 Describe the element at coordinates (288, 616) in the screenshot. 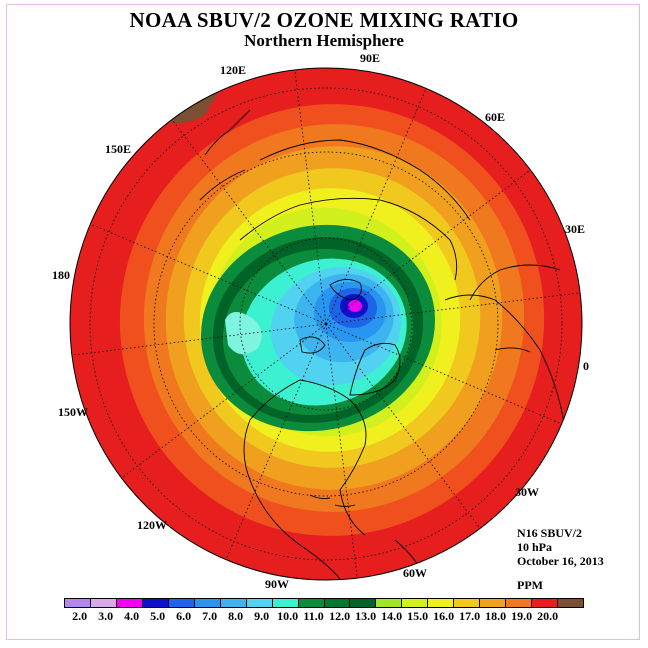

I see `colorbar-tick-label: 10.0` at that location.